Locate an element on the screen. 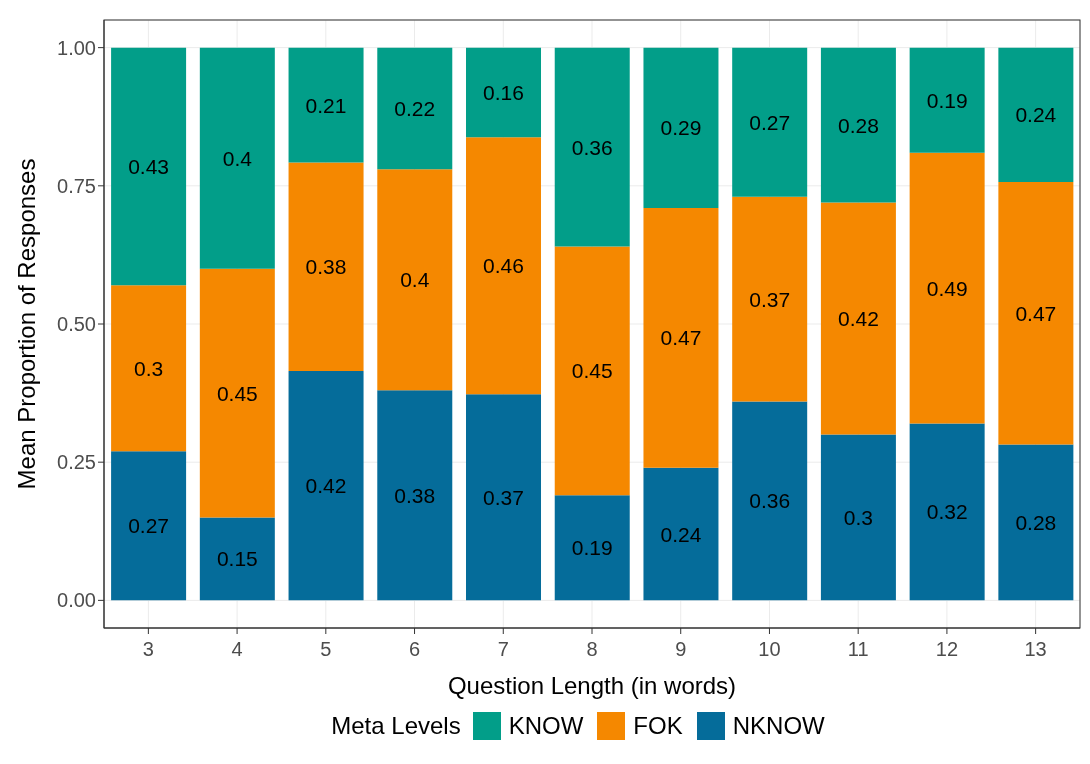 Image resolution: width=1090 pixels, height=764 pixels. x-tick-label: 5 is located at coordinates (326, 649).